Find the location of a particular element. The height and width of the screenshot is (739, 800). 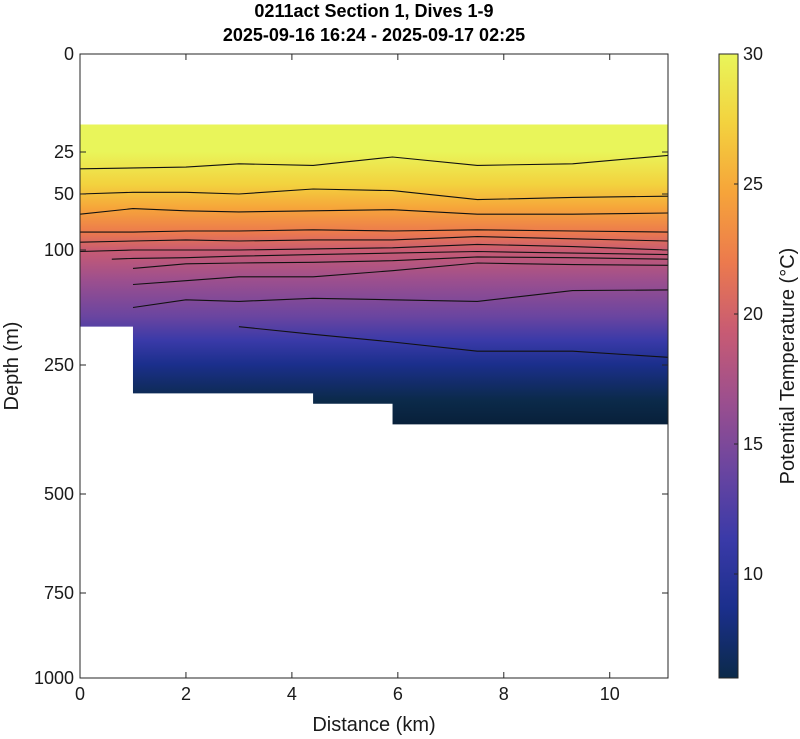

y-tick-label: 750 is located at coordinates (59, 593).